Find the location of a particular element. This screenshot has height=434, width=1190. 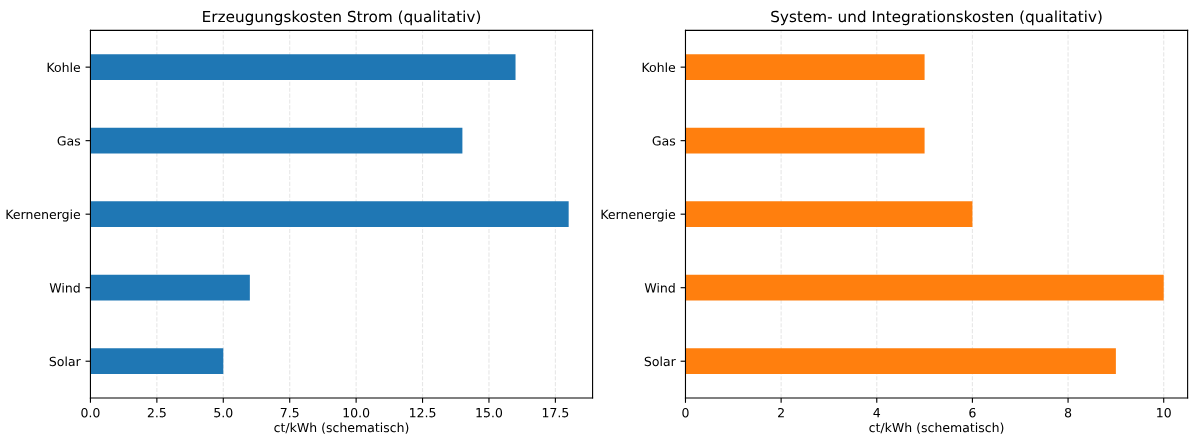

chart-title: Erzeugungskosten Strom (qualitativ) is located at coordinates (342, 18).